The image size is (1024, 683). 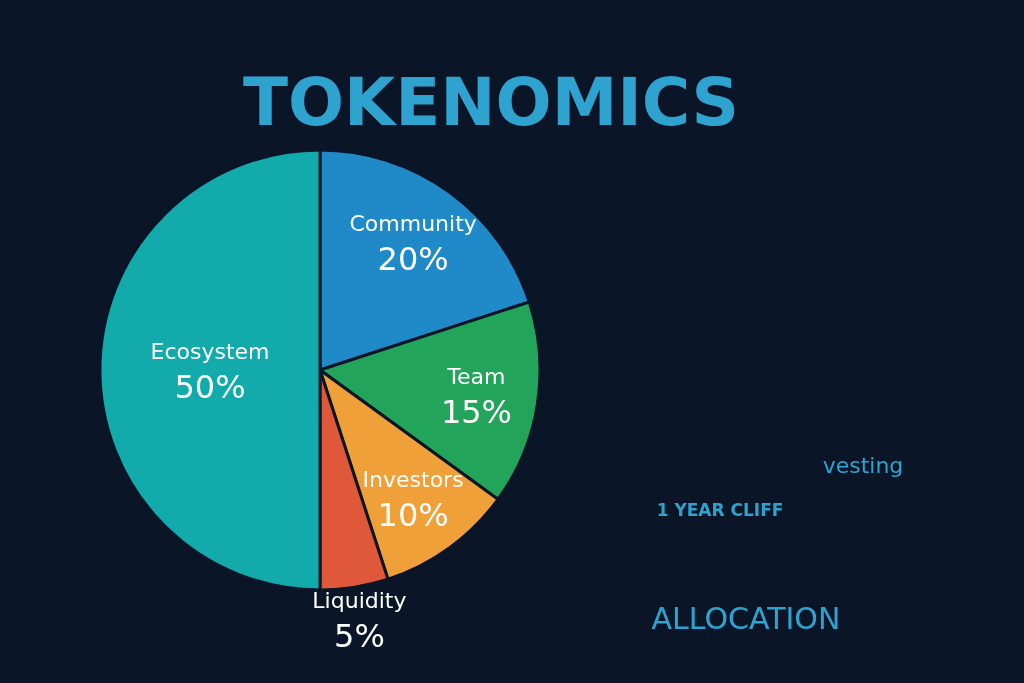 I want to click on slice-label: Team, so click(x=476, y=376).